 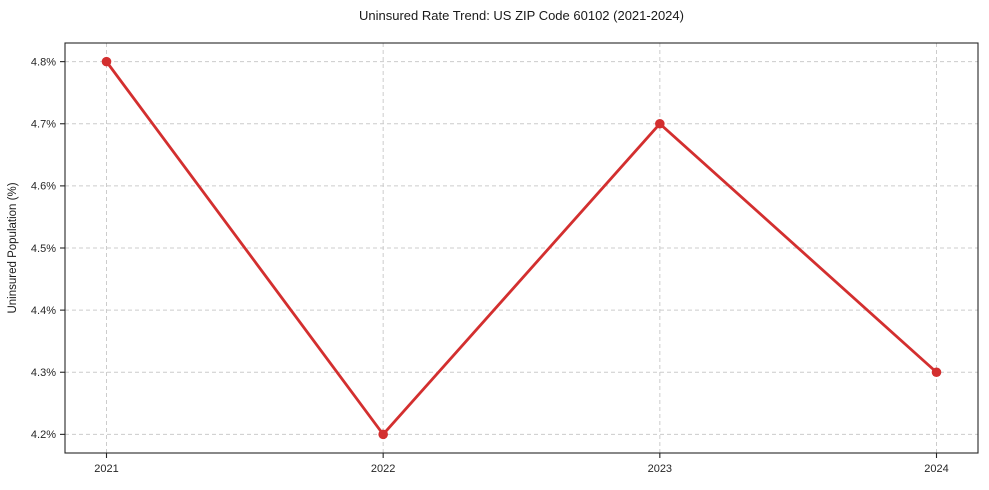 I want to click on data-point-2021, so click(x=106, y=61).